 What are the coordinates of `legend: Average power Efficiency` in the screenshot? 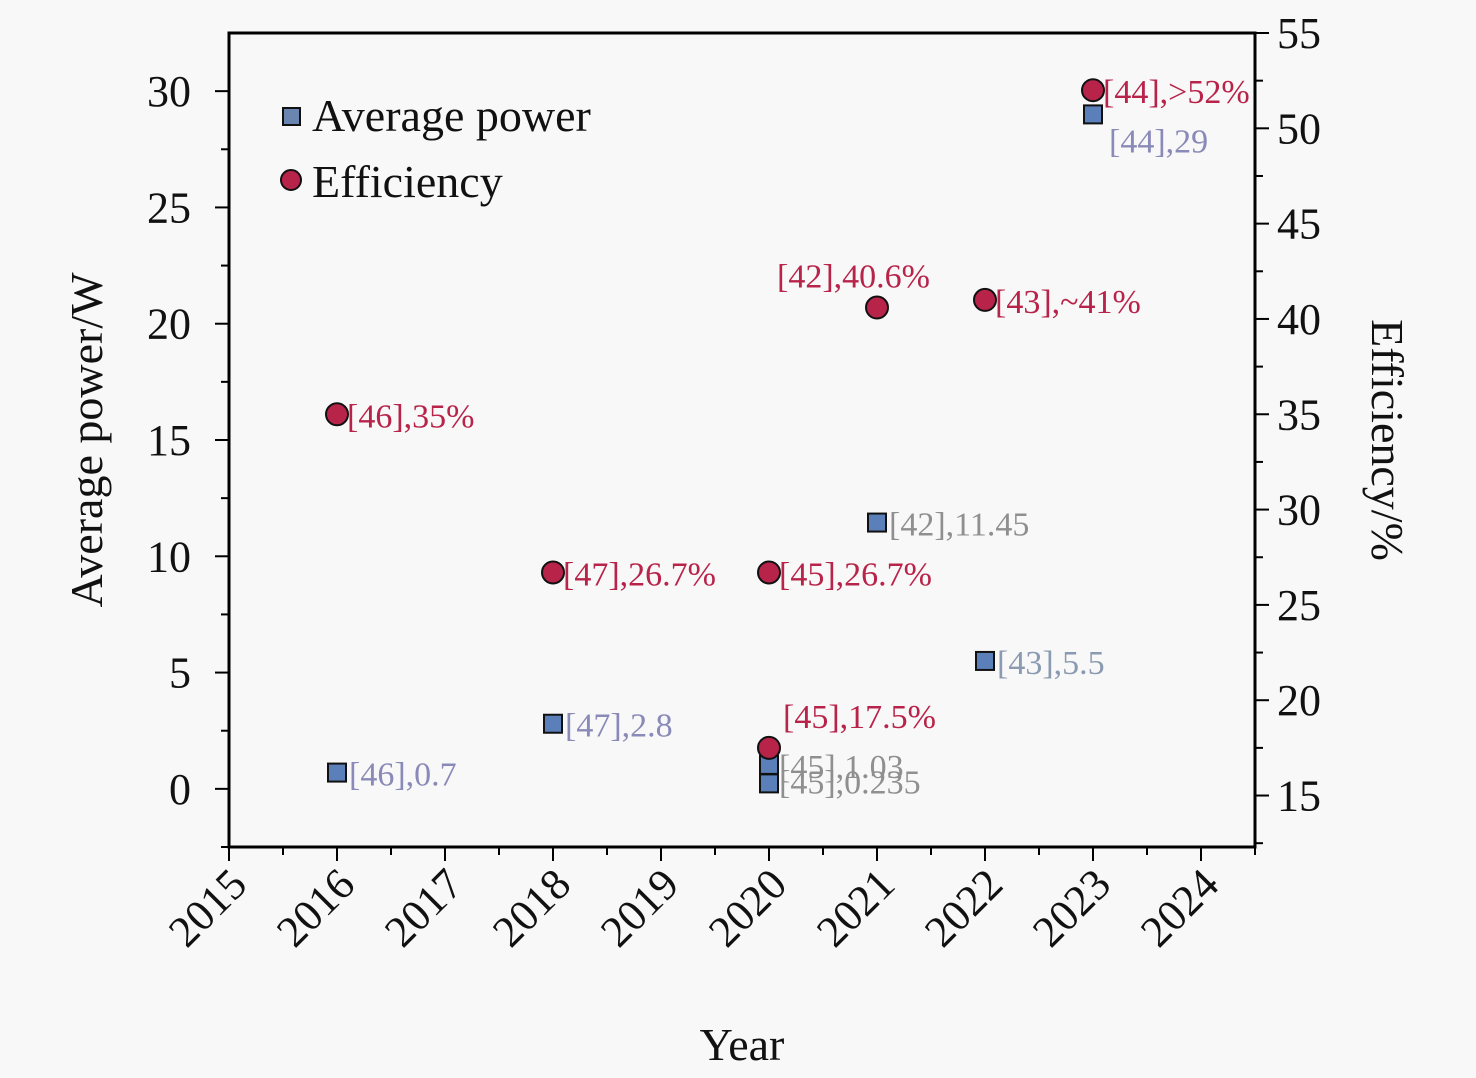 It's located at (435, 148).